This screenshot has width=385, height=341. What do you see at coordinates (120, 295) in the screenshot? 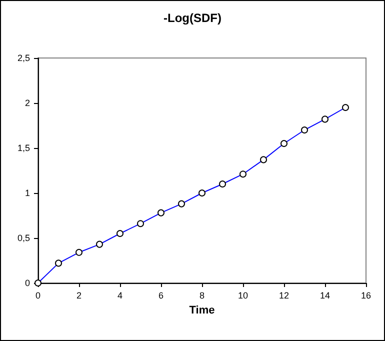
I see `x-tick-label: 4` at bounding box center [120, 295].